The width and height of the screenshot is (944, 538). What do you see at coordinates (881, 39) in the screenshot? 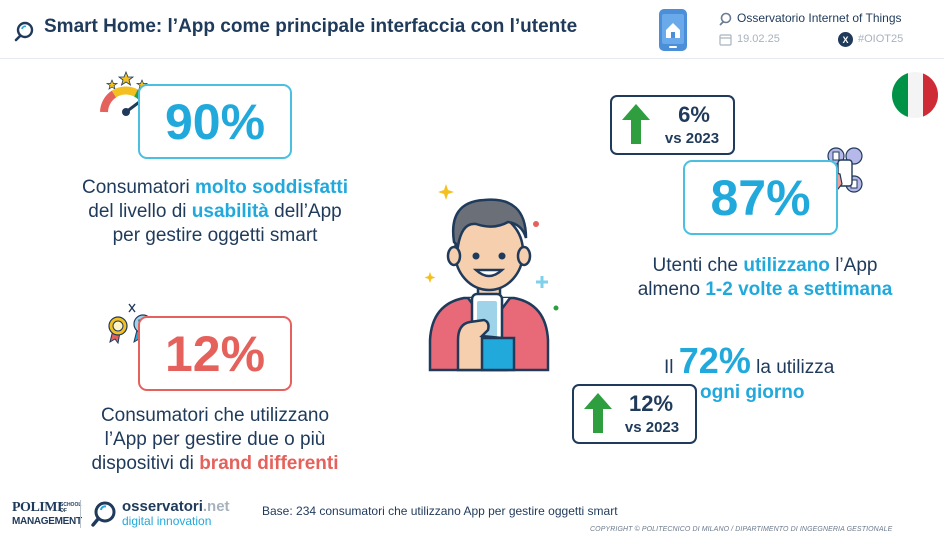
I see `hashtag: #OIOT25` at bounding box center [881, 39].